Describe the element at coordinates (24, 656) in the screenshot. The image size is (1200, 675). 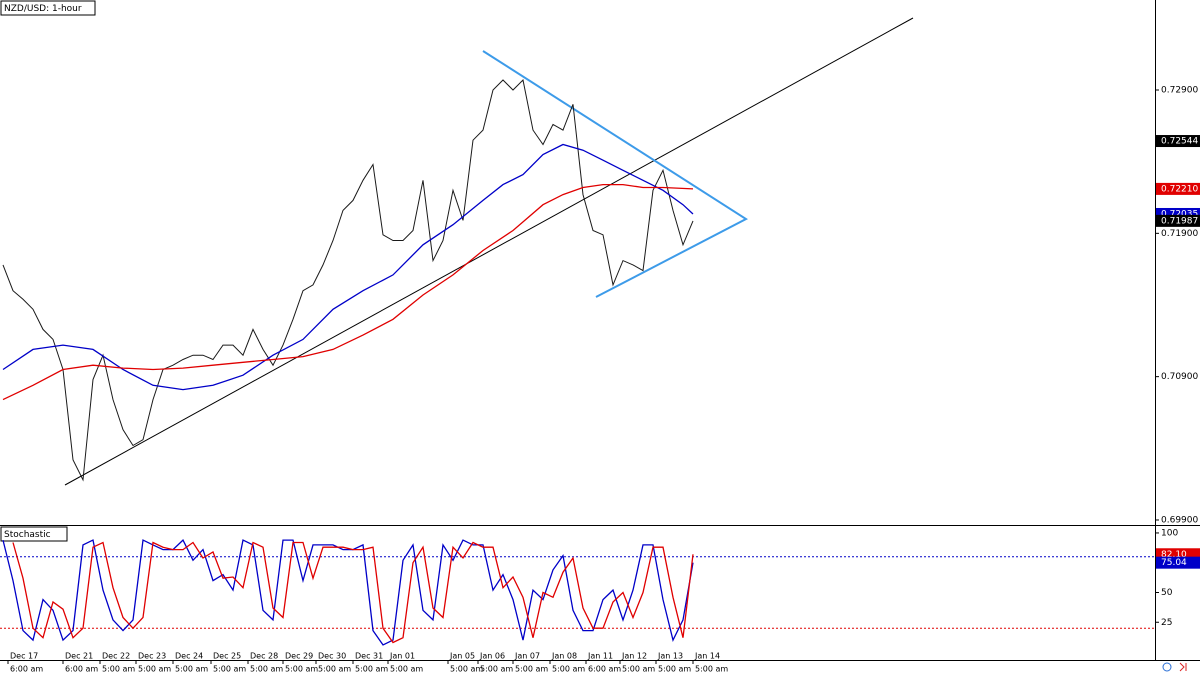
I see `x-tick-label: Dec 17` at that location.